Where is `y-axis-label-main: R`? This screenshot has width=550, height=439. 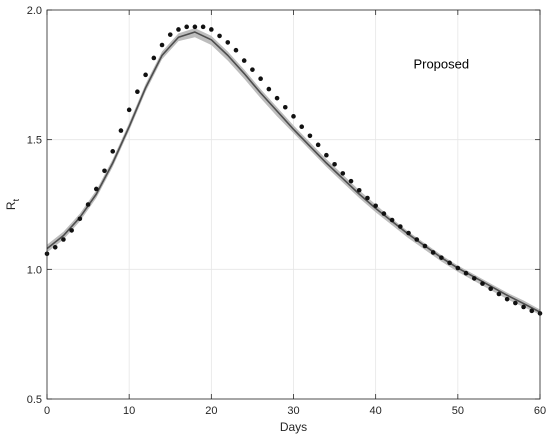
y-axis-label-main: R is located at coordinates (11, 205).